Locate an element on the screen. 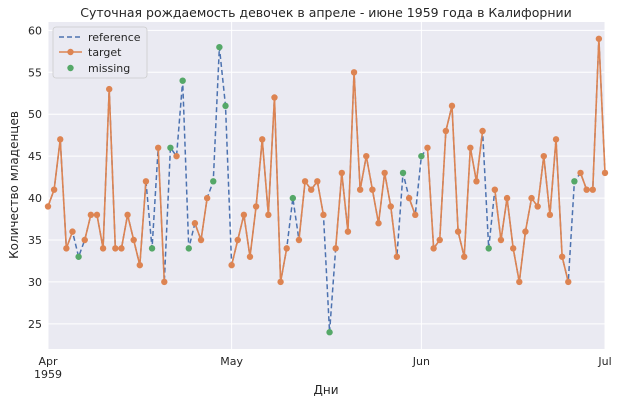 The image size is (619, 404). y-tick-label: 30 is located at coordinates (35, 282).